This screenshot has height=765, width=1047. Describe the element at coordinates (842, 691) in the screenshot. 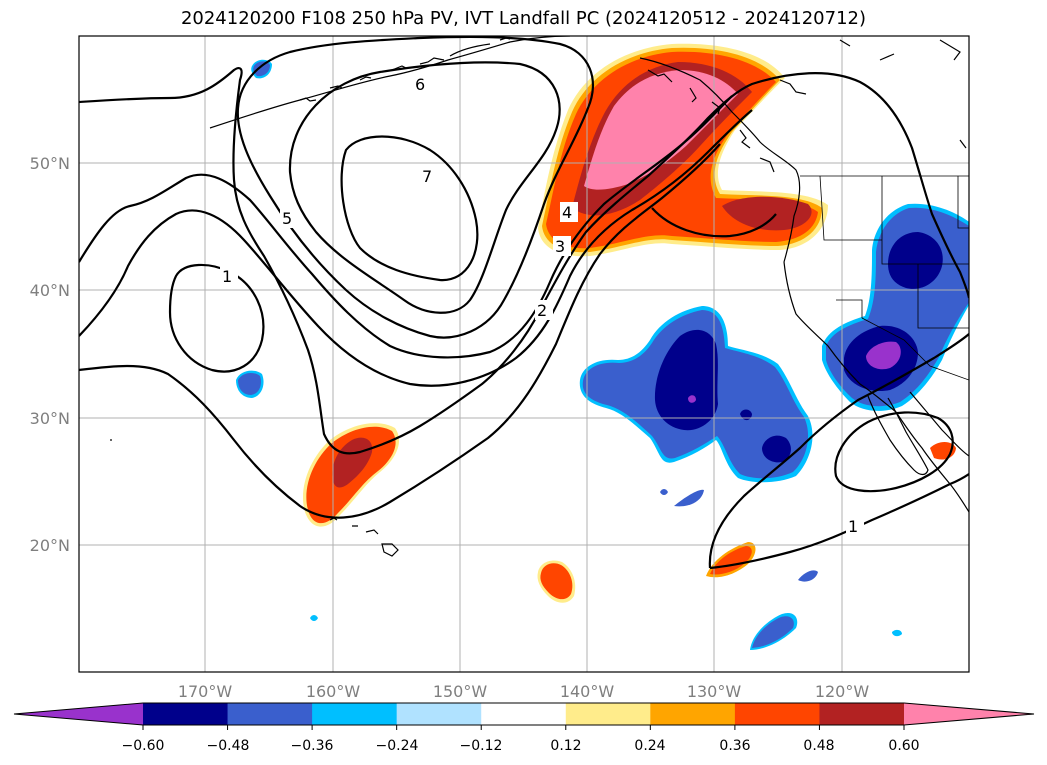

I see `lon-label: 120°W` at that location.